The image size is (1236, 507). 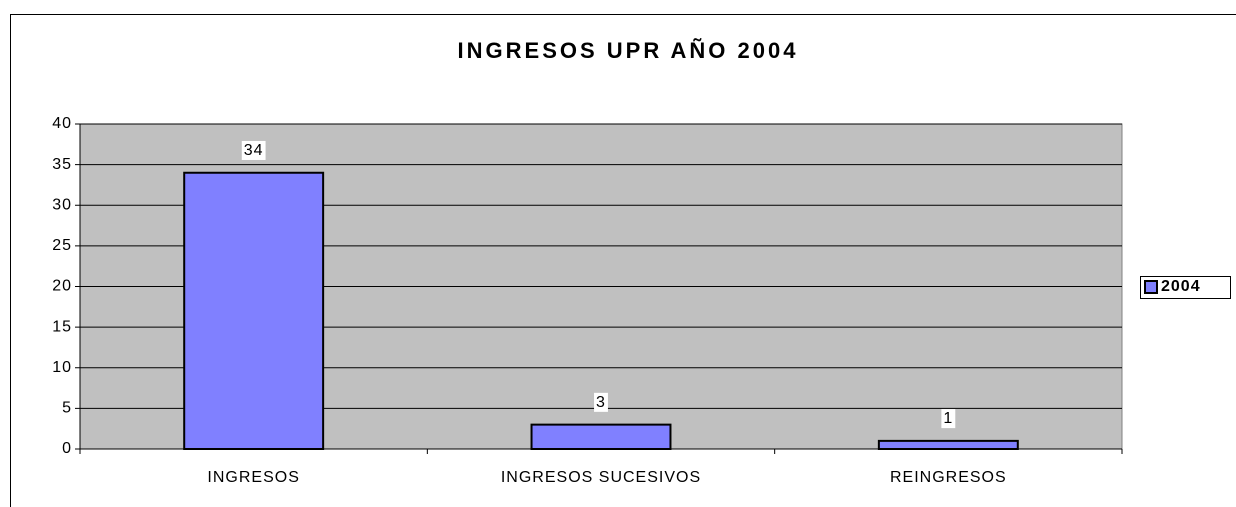 What do you see at coordinates (62, 286) in the screenshot?
I see `y-tick-label: 20` at bounding box center [62, 286].